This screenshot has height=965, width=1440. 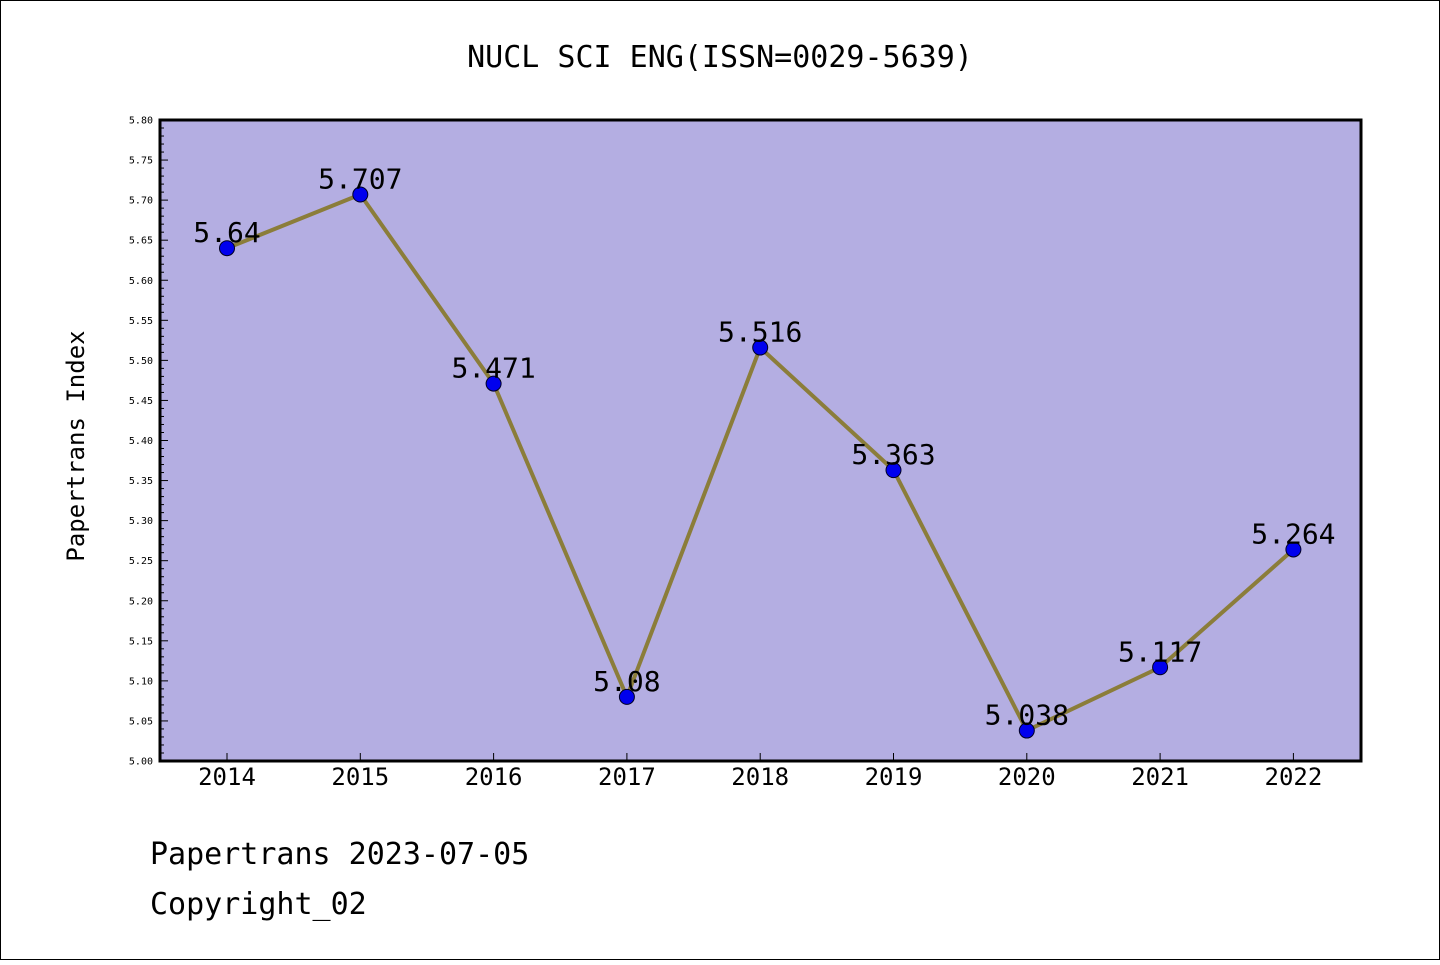 I want to click on data-label: 5.707, so click(x=360, y=179).